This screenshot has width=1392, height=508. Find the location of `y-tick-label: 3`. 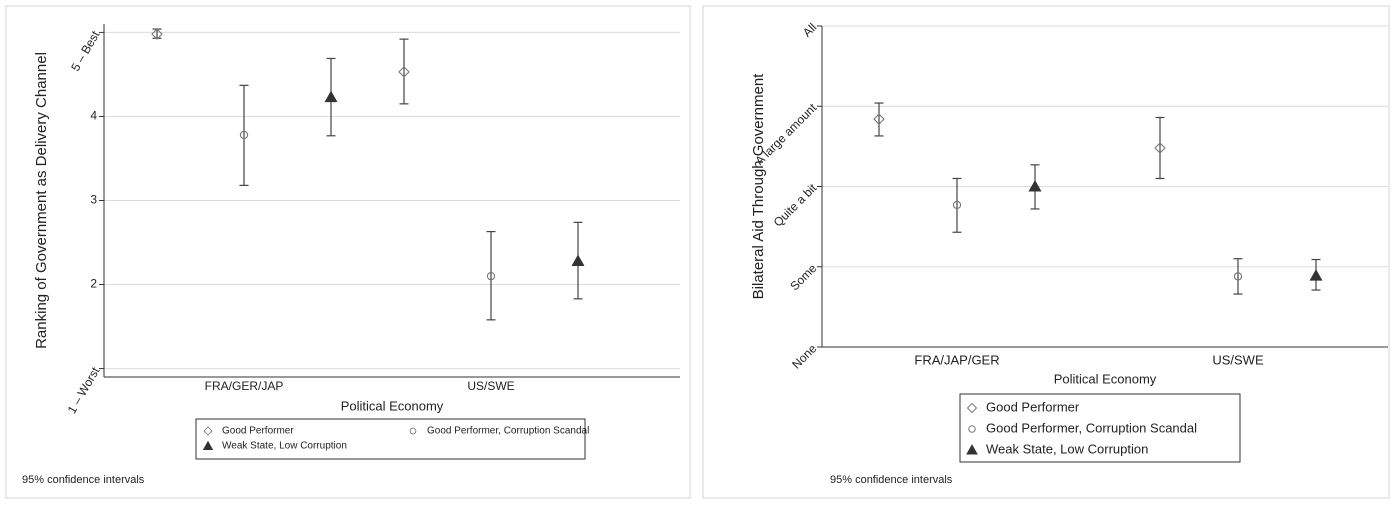

y-tick-label: 3 is located at coordinates (93, 200).